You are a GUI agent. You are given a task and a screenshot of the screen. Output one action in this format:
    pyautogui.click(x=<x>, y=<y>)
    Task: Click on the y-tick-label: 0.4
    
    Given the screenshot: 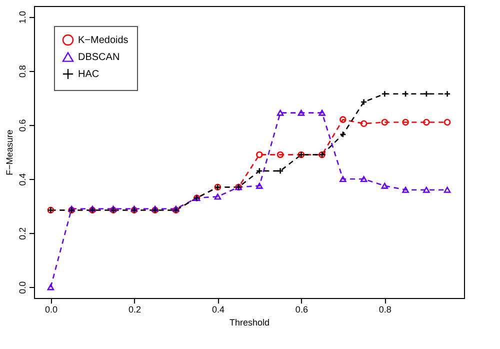 What is the action you would take?
    pyautogui.click(x=23, y=179)
    